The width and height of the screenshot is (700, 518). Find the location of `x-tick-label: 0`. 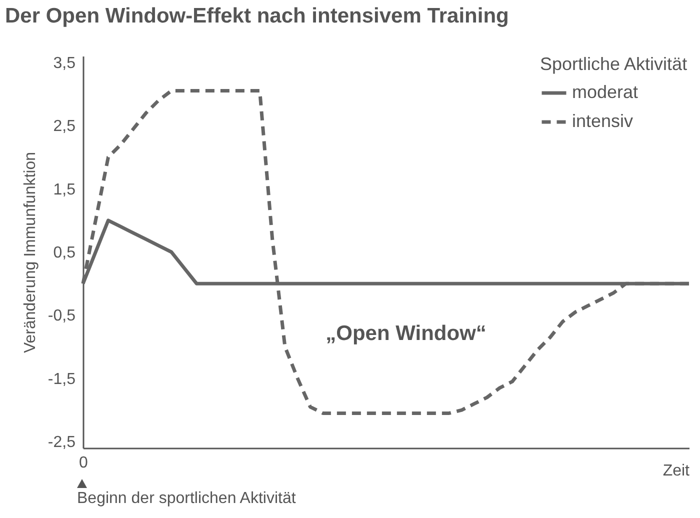

x-tick-label: 0 is located at coordinates (83, 463).